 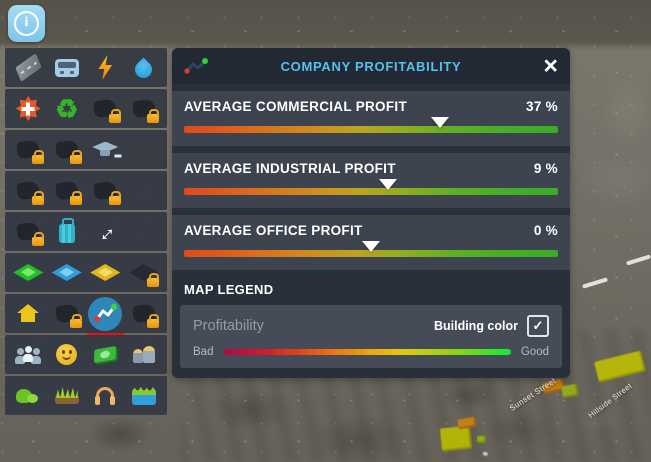 I want to click on sidebar-item-workers, so click(x=144, y=354).